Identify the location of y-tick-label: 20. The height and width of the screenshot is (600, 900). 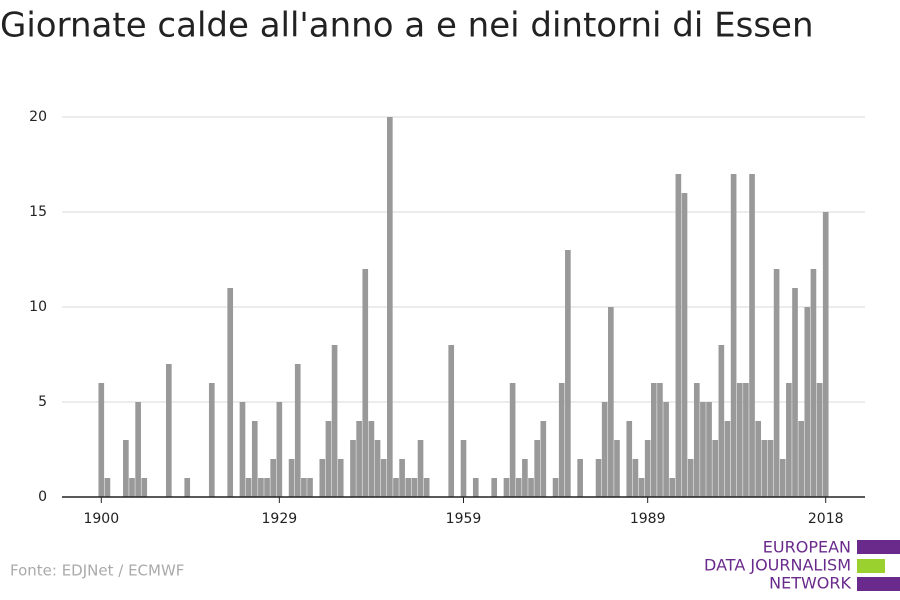
(38, 117).